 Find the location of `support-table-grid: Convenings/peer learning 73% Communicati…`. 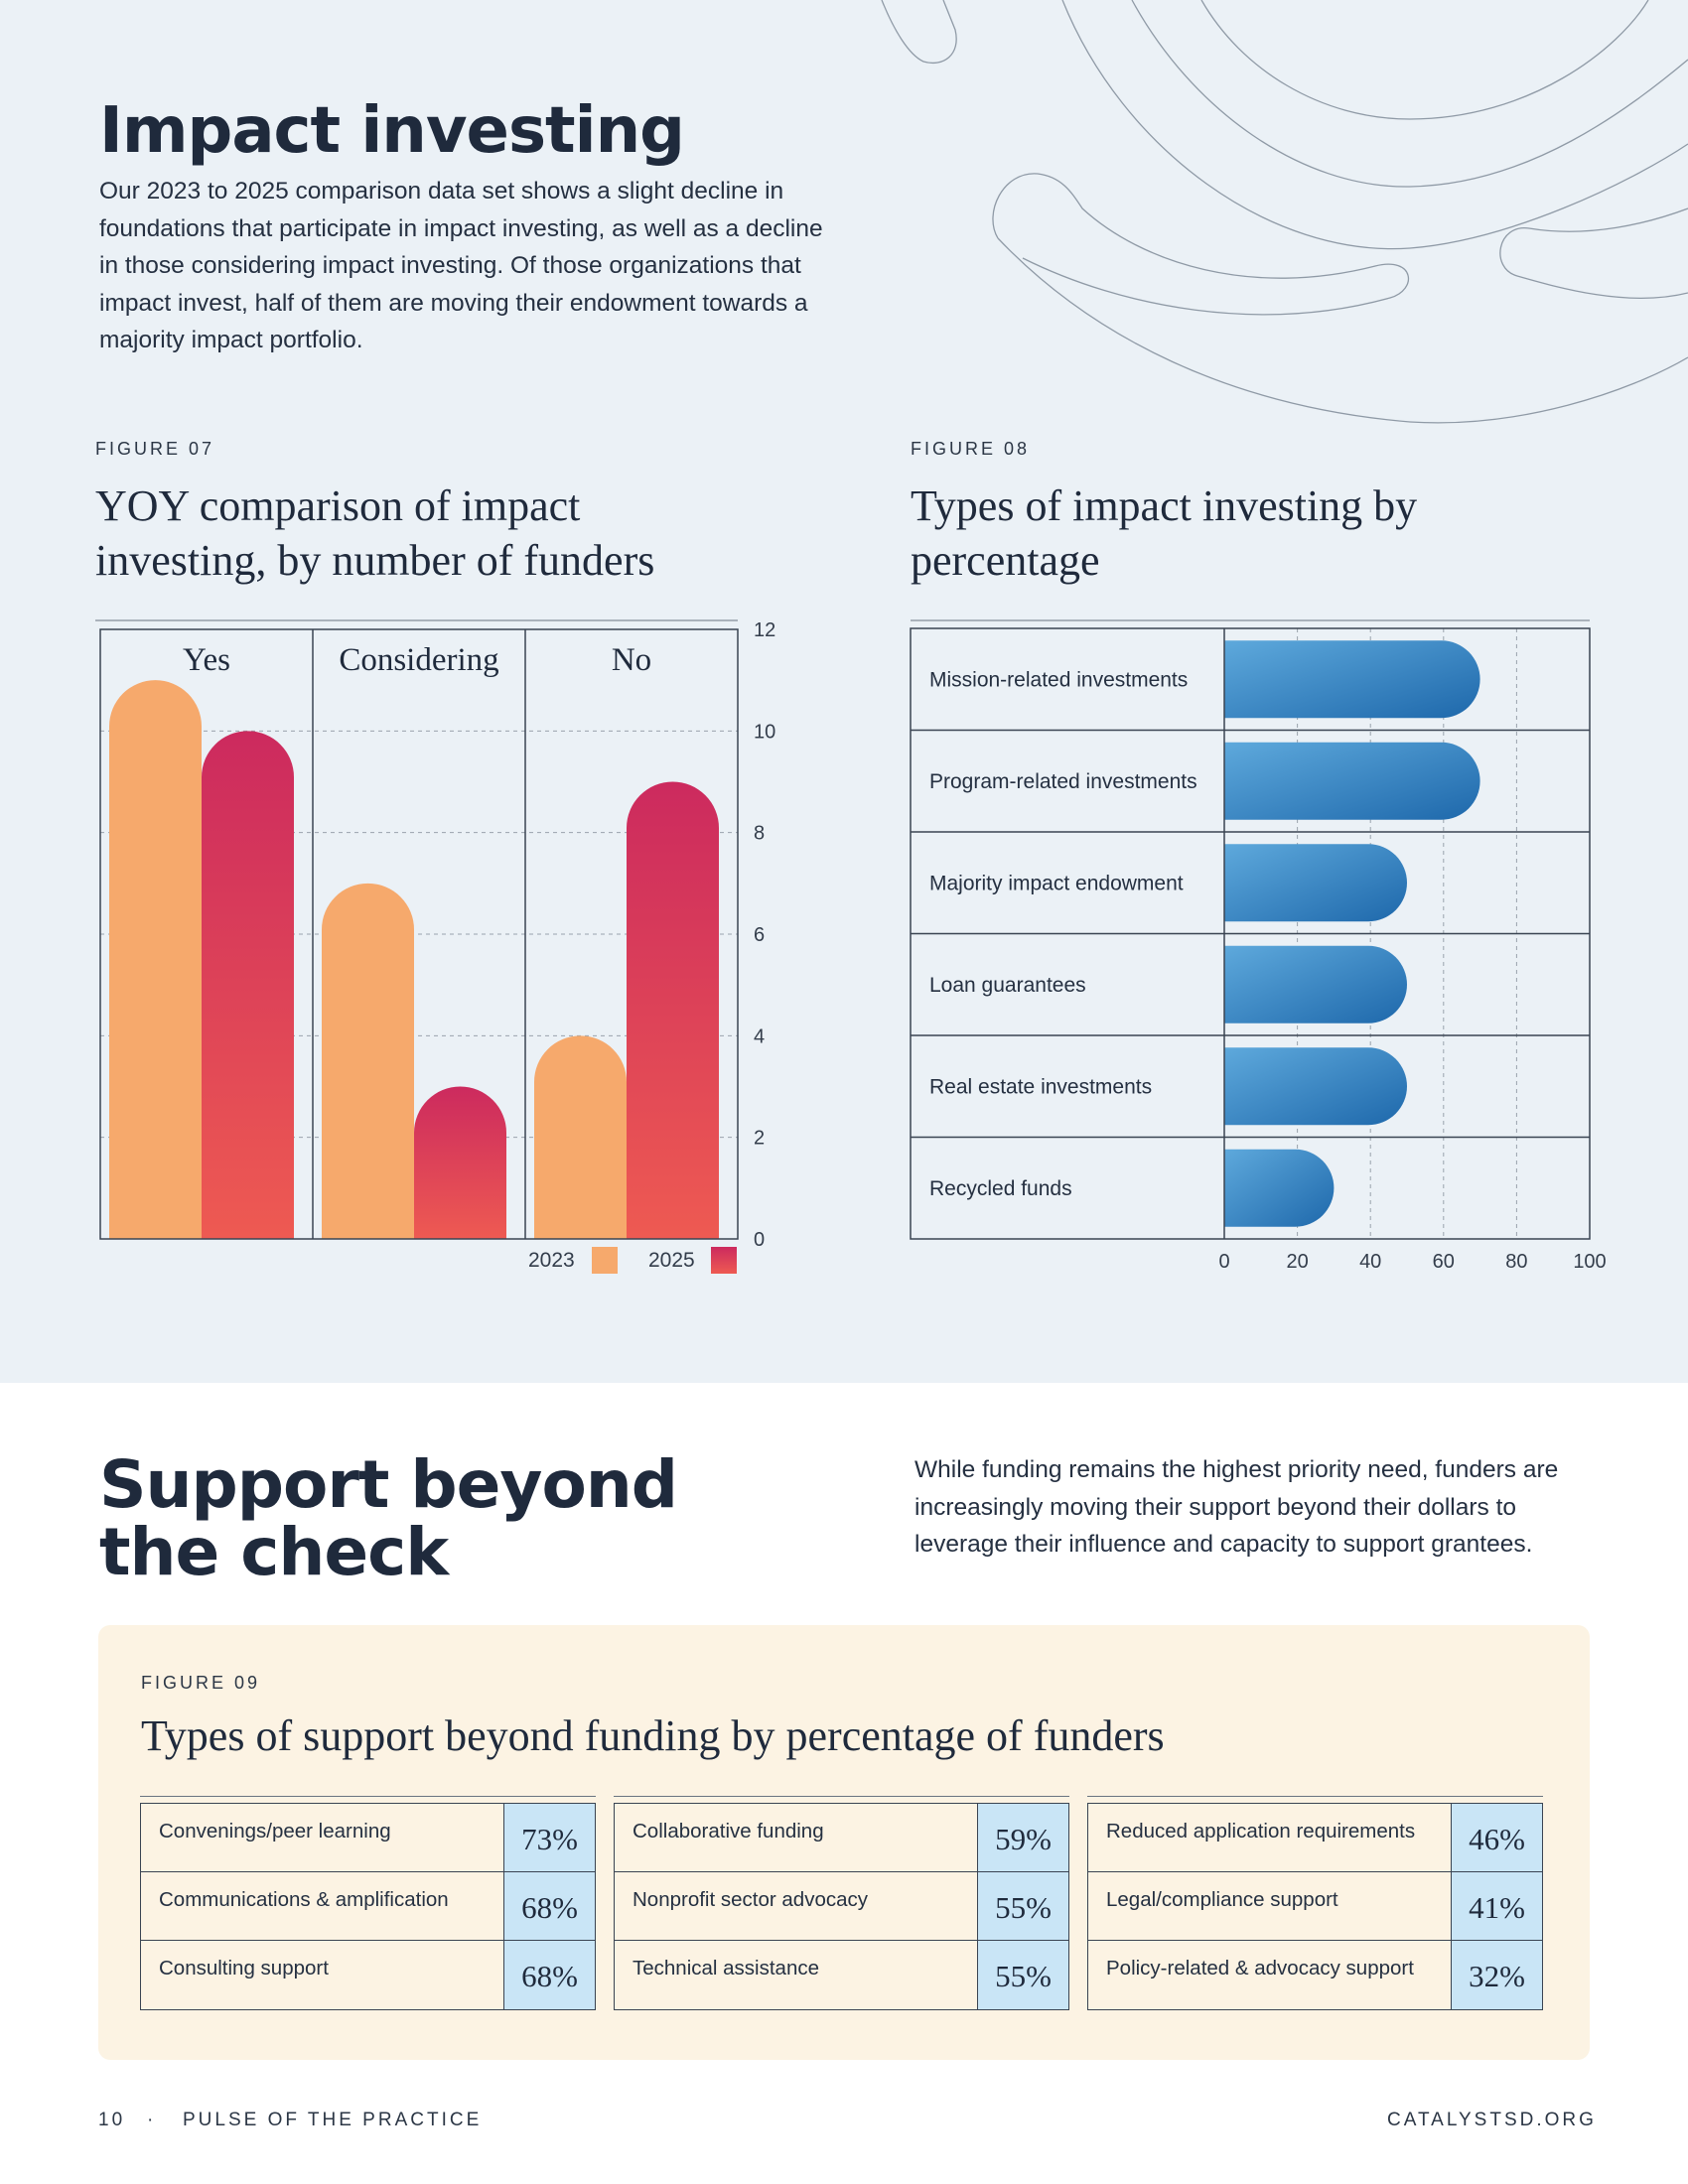

support-table-grid: Convenings/peer learning 73% Communicati… is located at coordinates (368, 1906).